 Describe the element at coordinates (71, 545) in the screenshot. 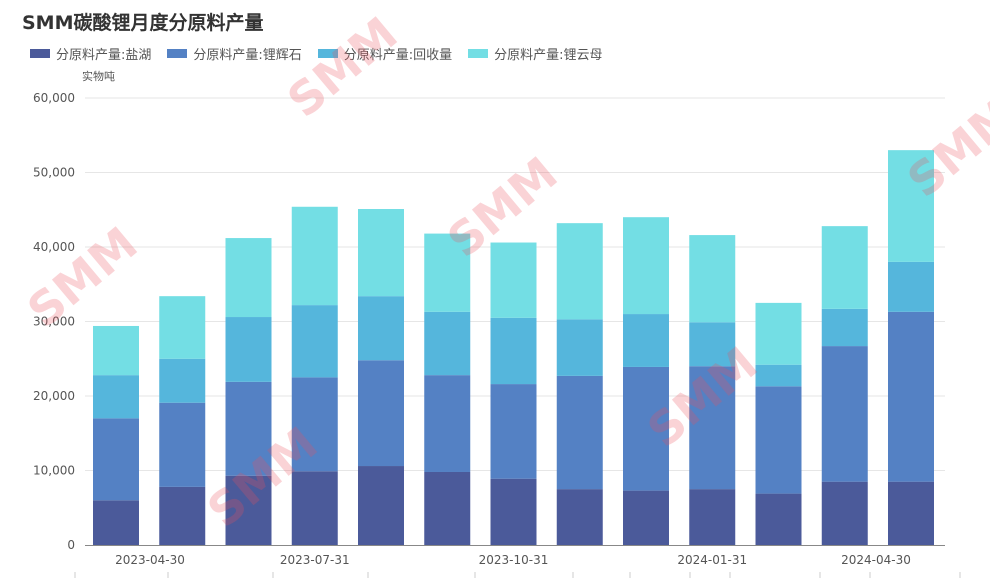

I see `y-tick-label: 0` at that location.